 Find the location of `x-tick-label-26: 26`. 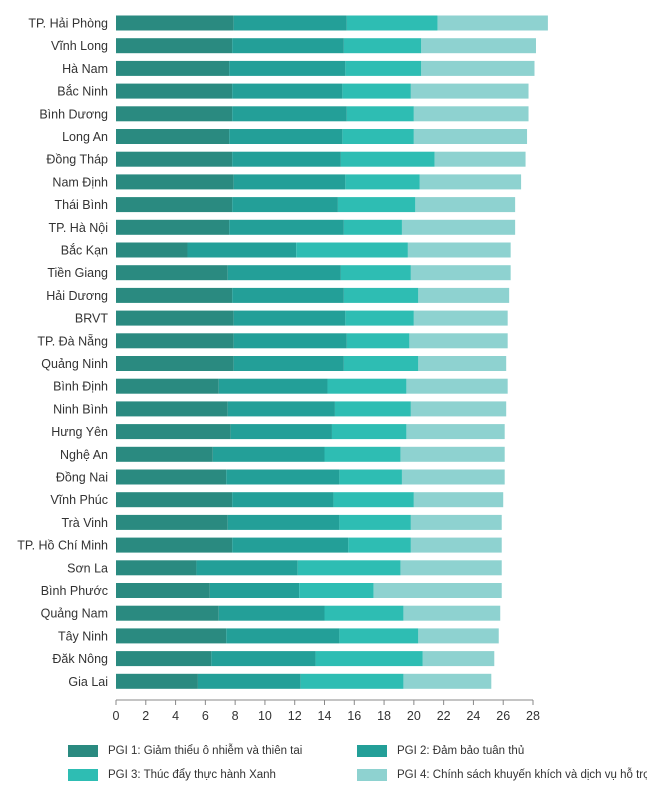

x-tick-label-26: 26 is located at coordinates (503, 716).